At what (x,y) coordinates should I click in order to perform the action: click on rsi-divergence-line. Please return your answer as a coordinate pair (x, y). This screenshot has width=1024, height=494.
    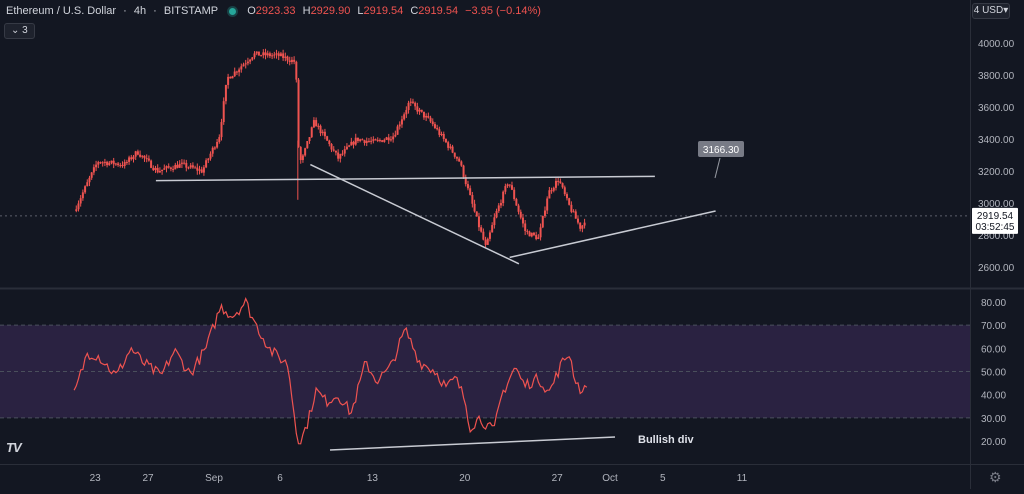
    Looking at the image, I should click on (472, 443).